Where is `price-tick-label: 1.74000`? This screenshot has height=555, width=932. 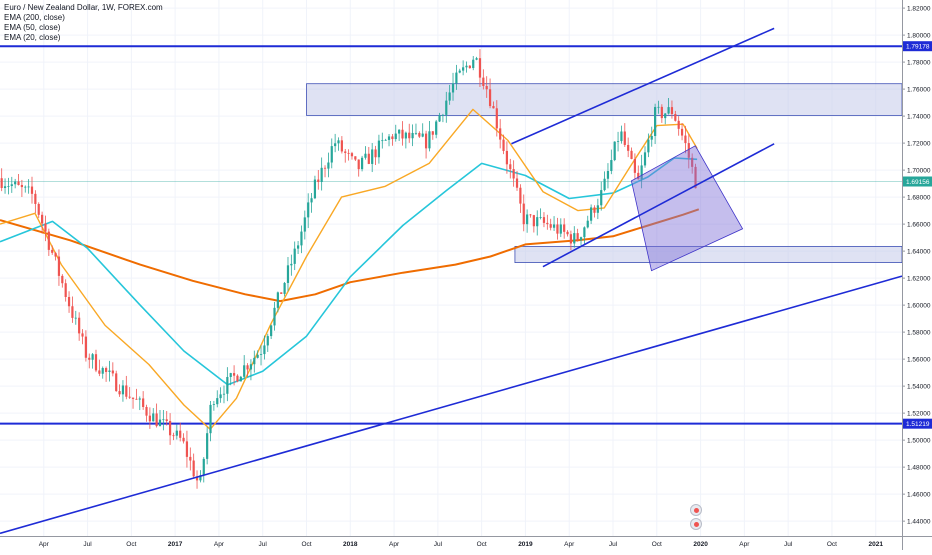
price-tick-label: 1.74000 is located at coordinates (919, 117).